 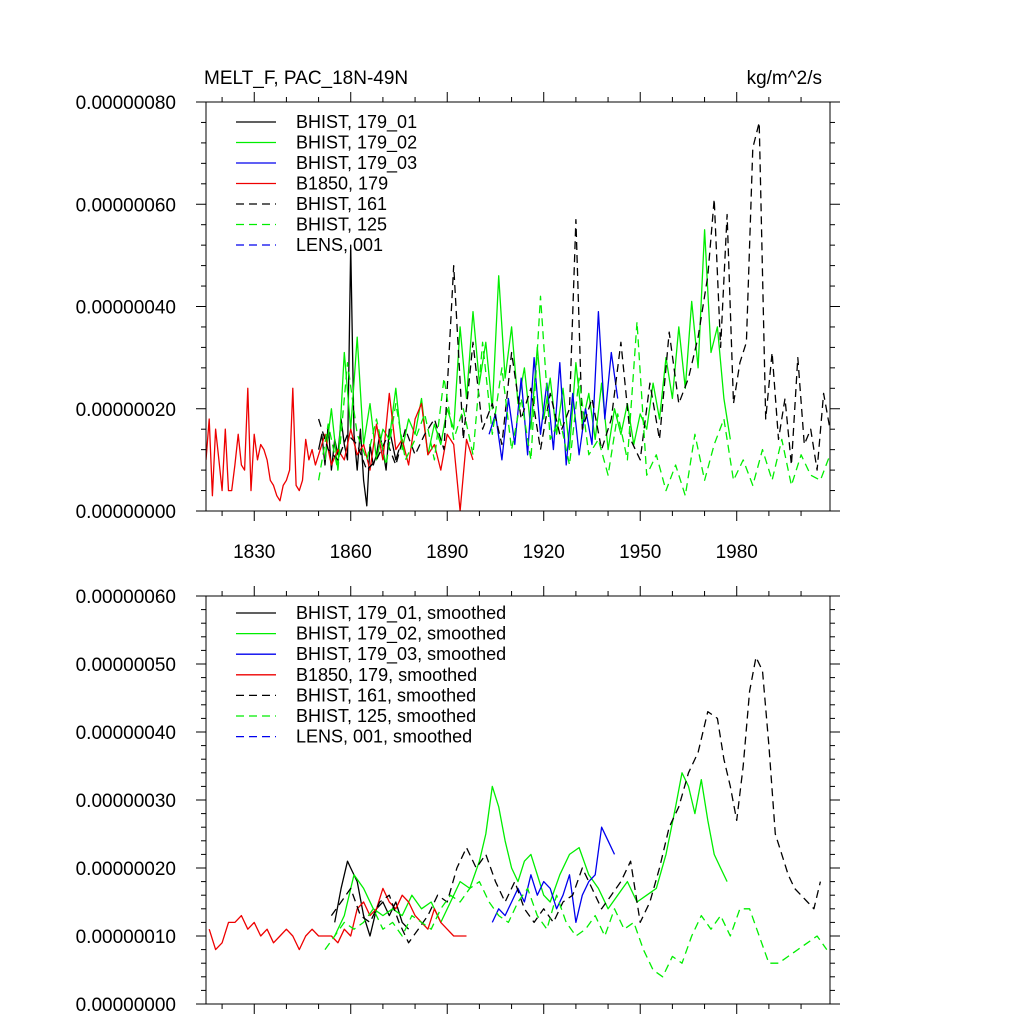 What do you see at coordinates (640, 552) in the screenshot?
I see `x-tick-label: 1950` at bounding box center [640, 552].